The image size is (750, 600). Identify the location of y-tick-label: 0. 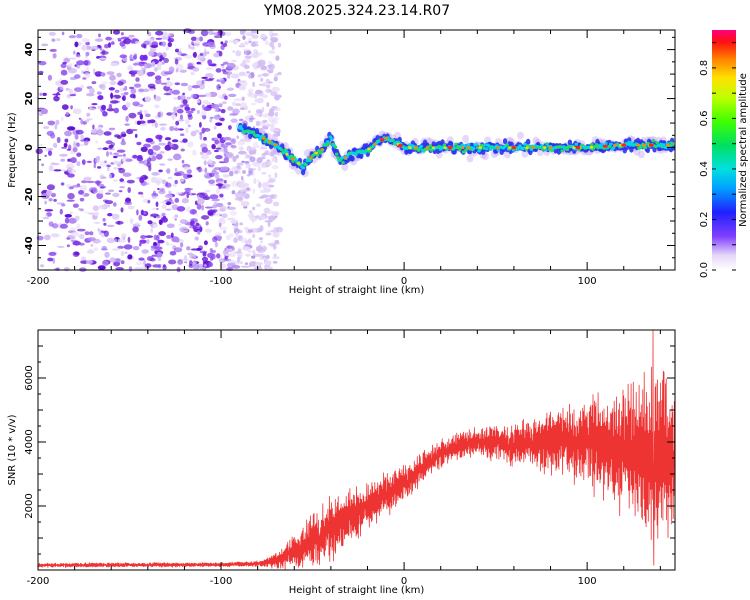
(29, 147).